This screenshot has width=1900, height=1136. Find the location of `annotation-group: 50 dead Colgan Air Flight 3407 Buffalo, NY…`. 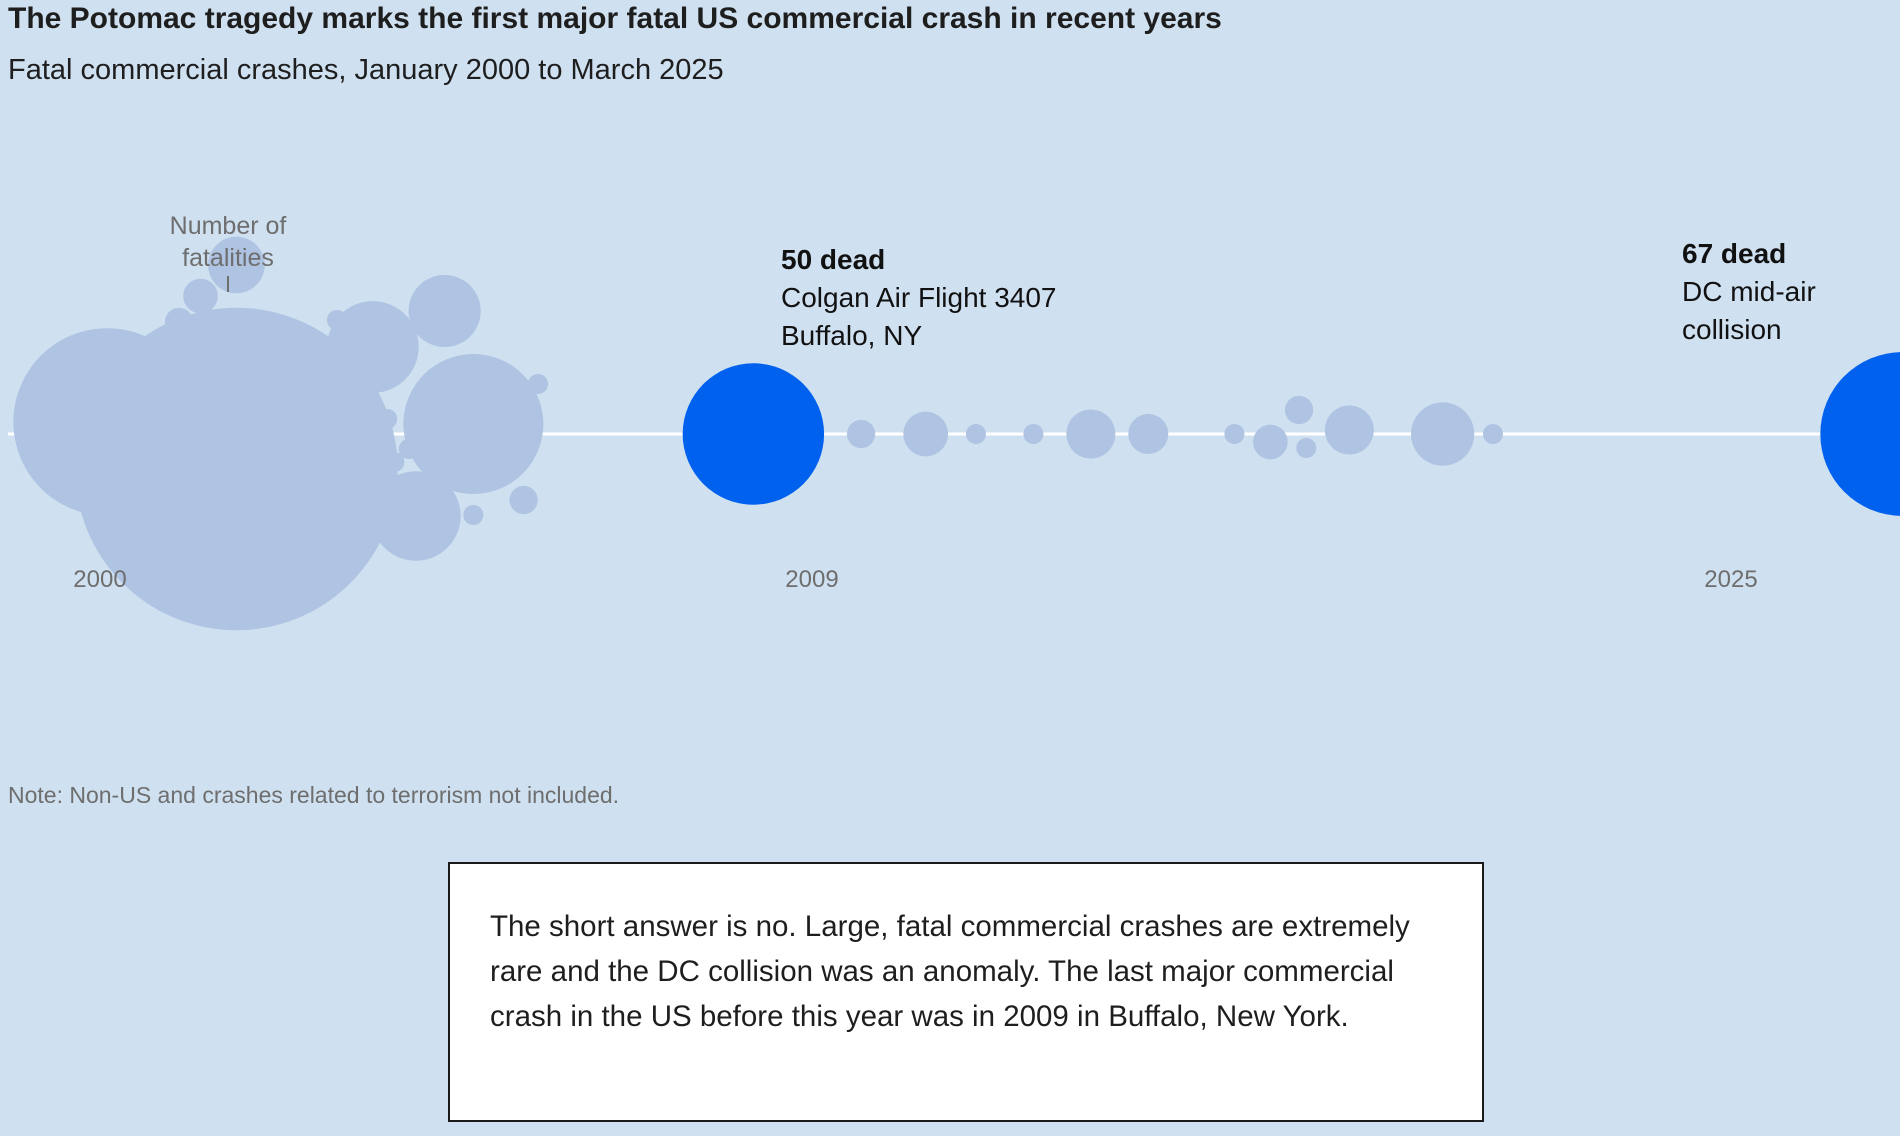

annotation-group: 50 dead Colgan Air Flight 3407 Buffalo, NY… is located at coordinates (1298, 294).